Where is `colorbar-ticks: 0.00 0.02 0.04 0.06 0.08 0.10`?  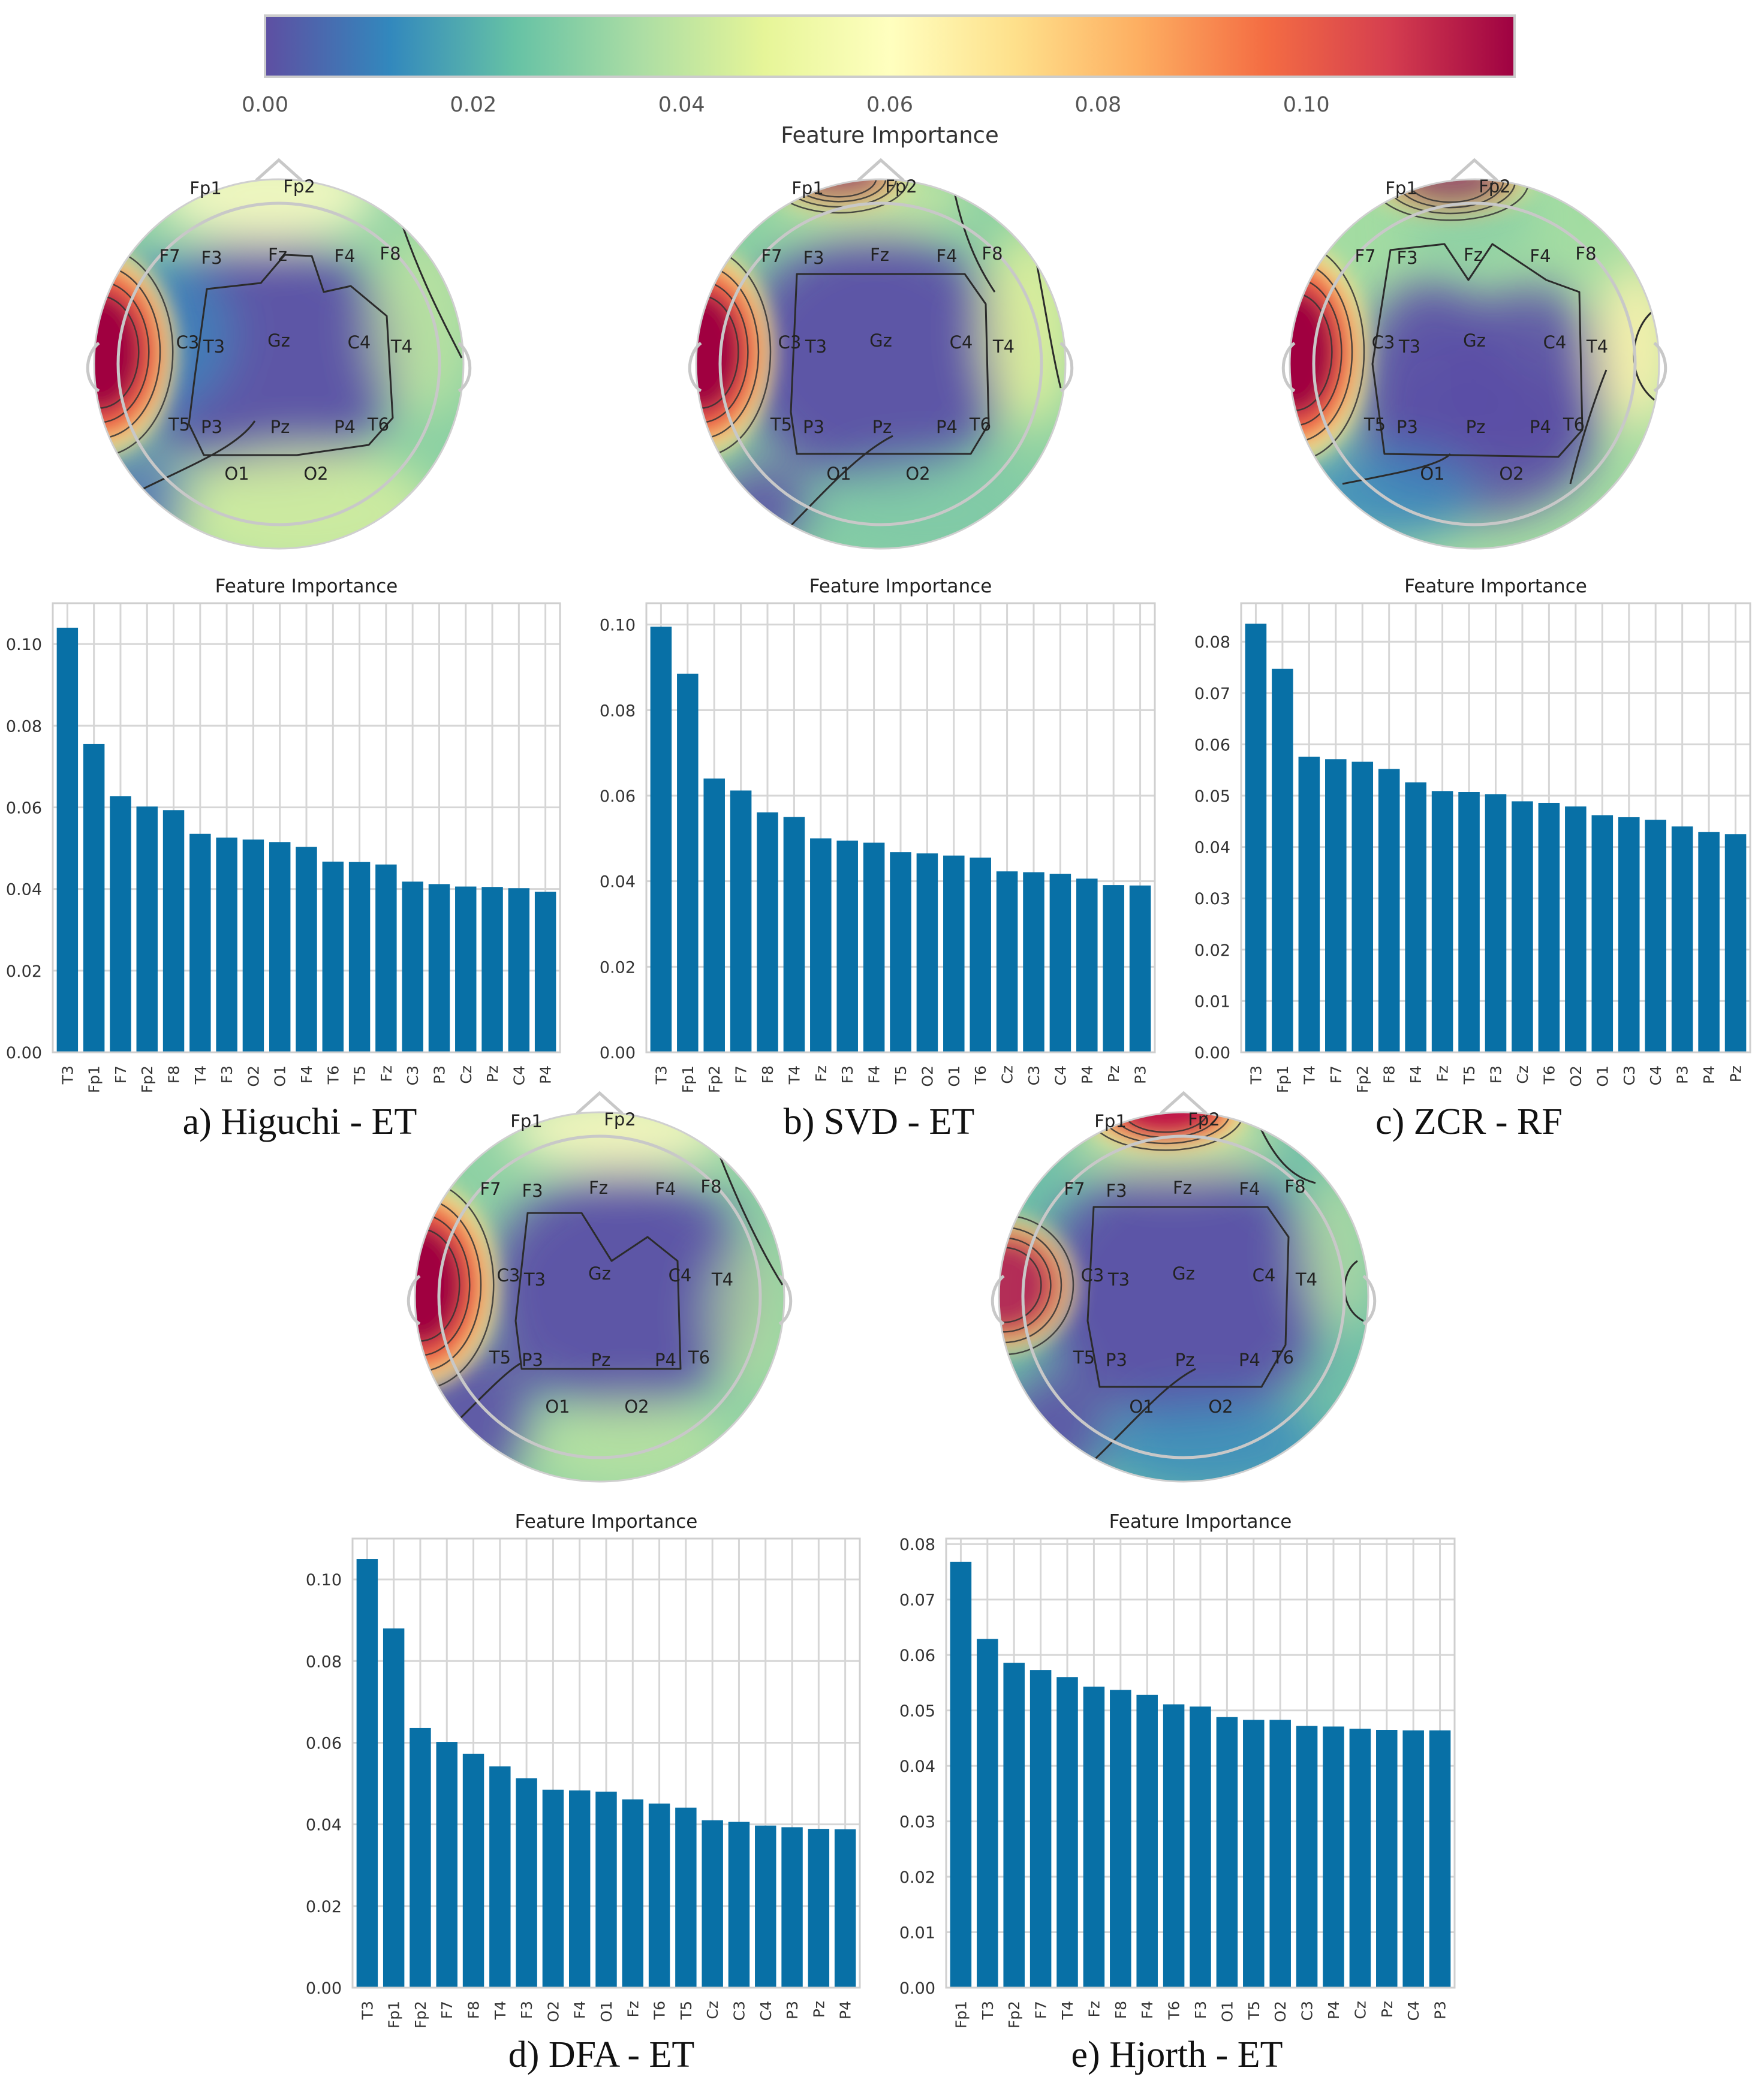 colorbar-ticks: 0.00 0.02 0.04 0.06 0.08 0.10 is located at coordinates (786, 105).